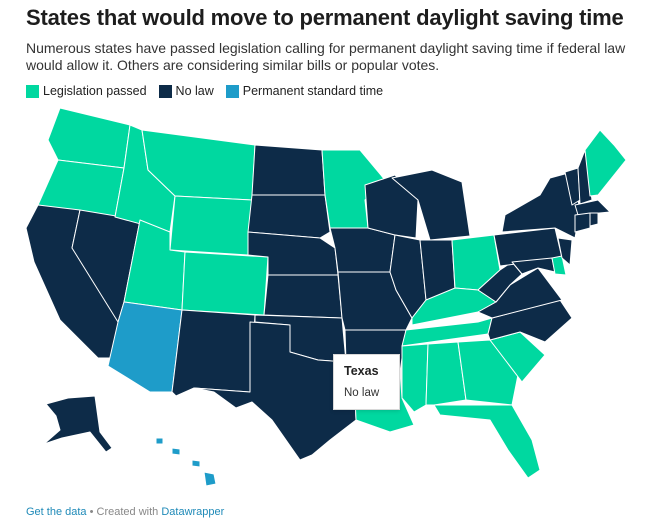 The height and width of the screenshot is (522, 646). I want to click on state-new-mexico, so click(213, 353).